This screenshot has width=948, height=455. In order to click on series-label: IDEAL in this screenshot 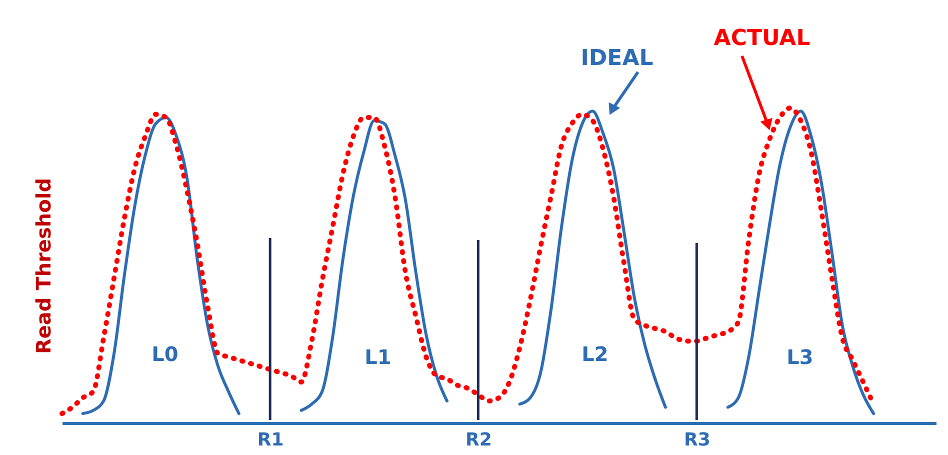, I will do `click(617, 58)`.